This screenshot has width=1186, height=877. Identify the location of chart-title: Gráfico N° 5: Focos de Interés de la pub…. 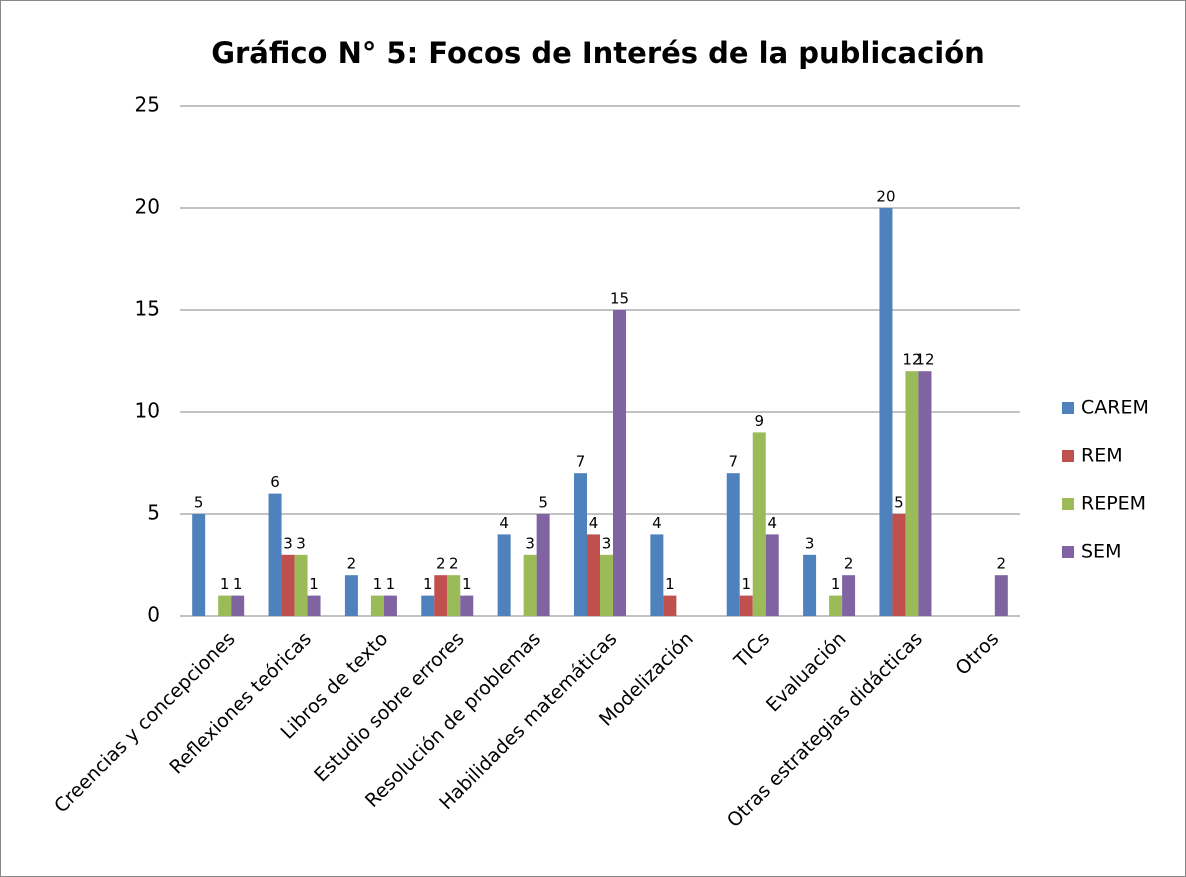
(598, 53).